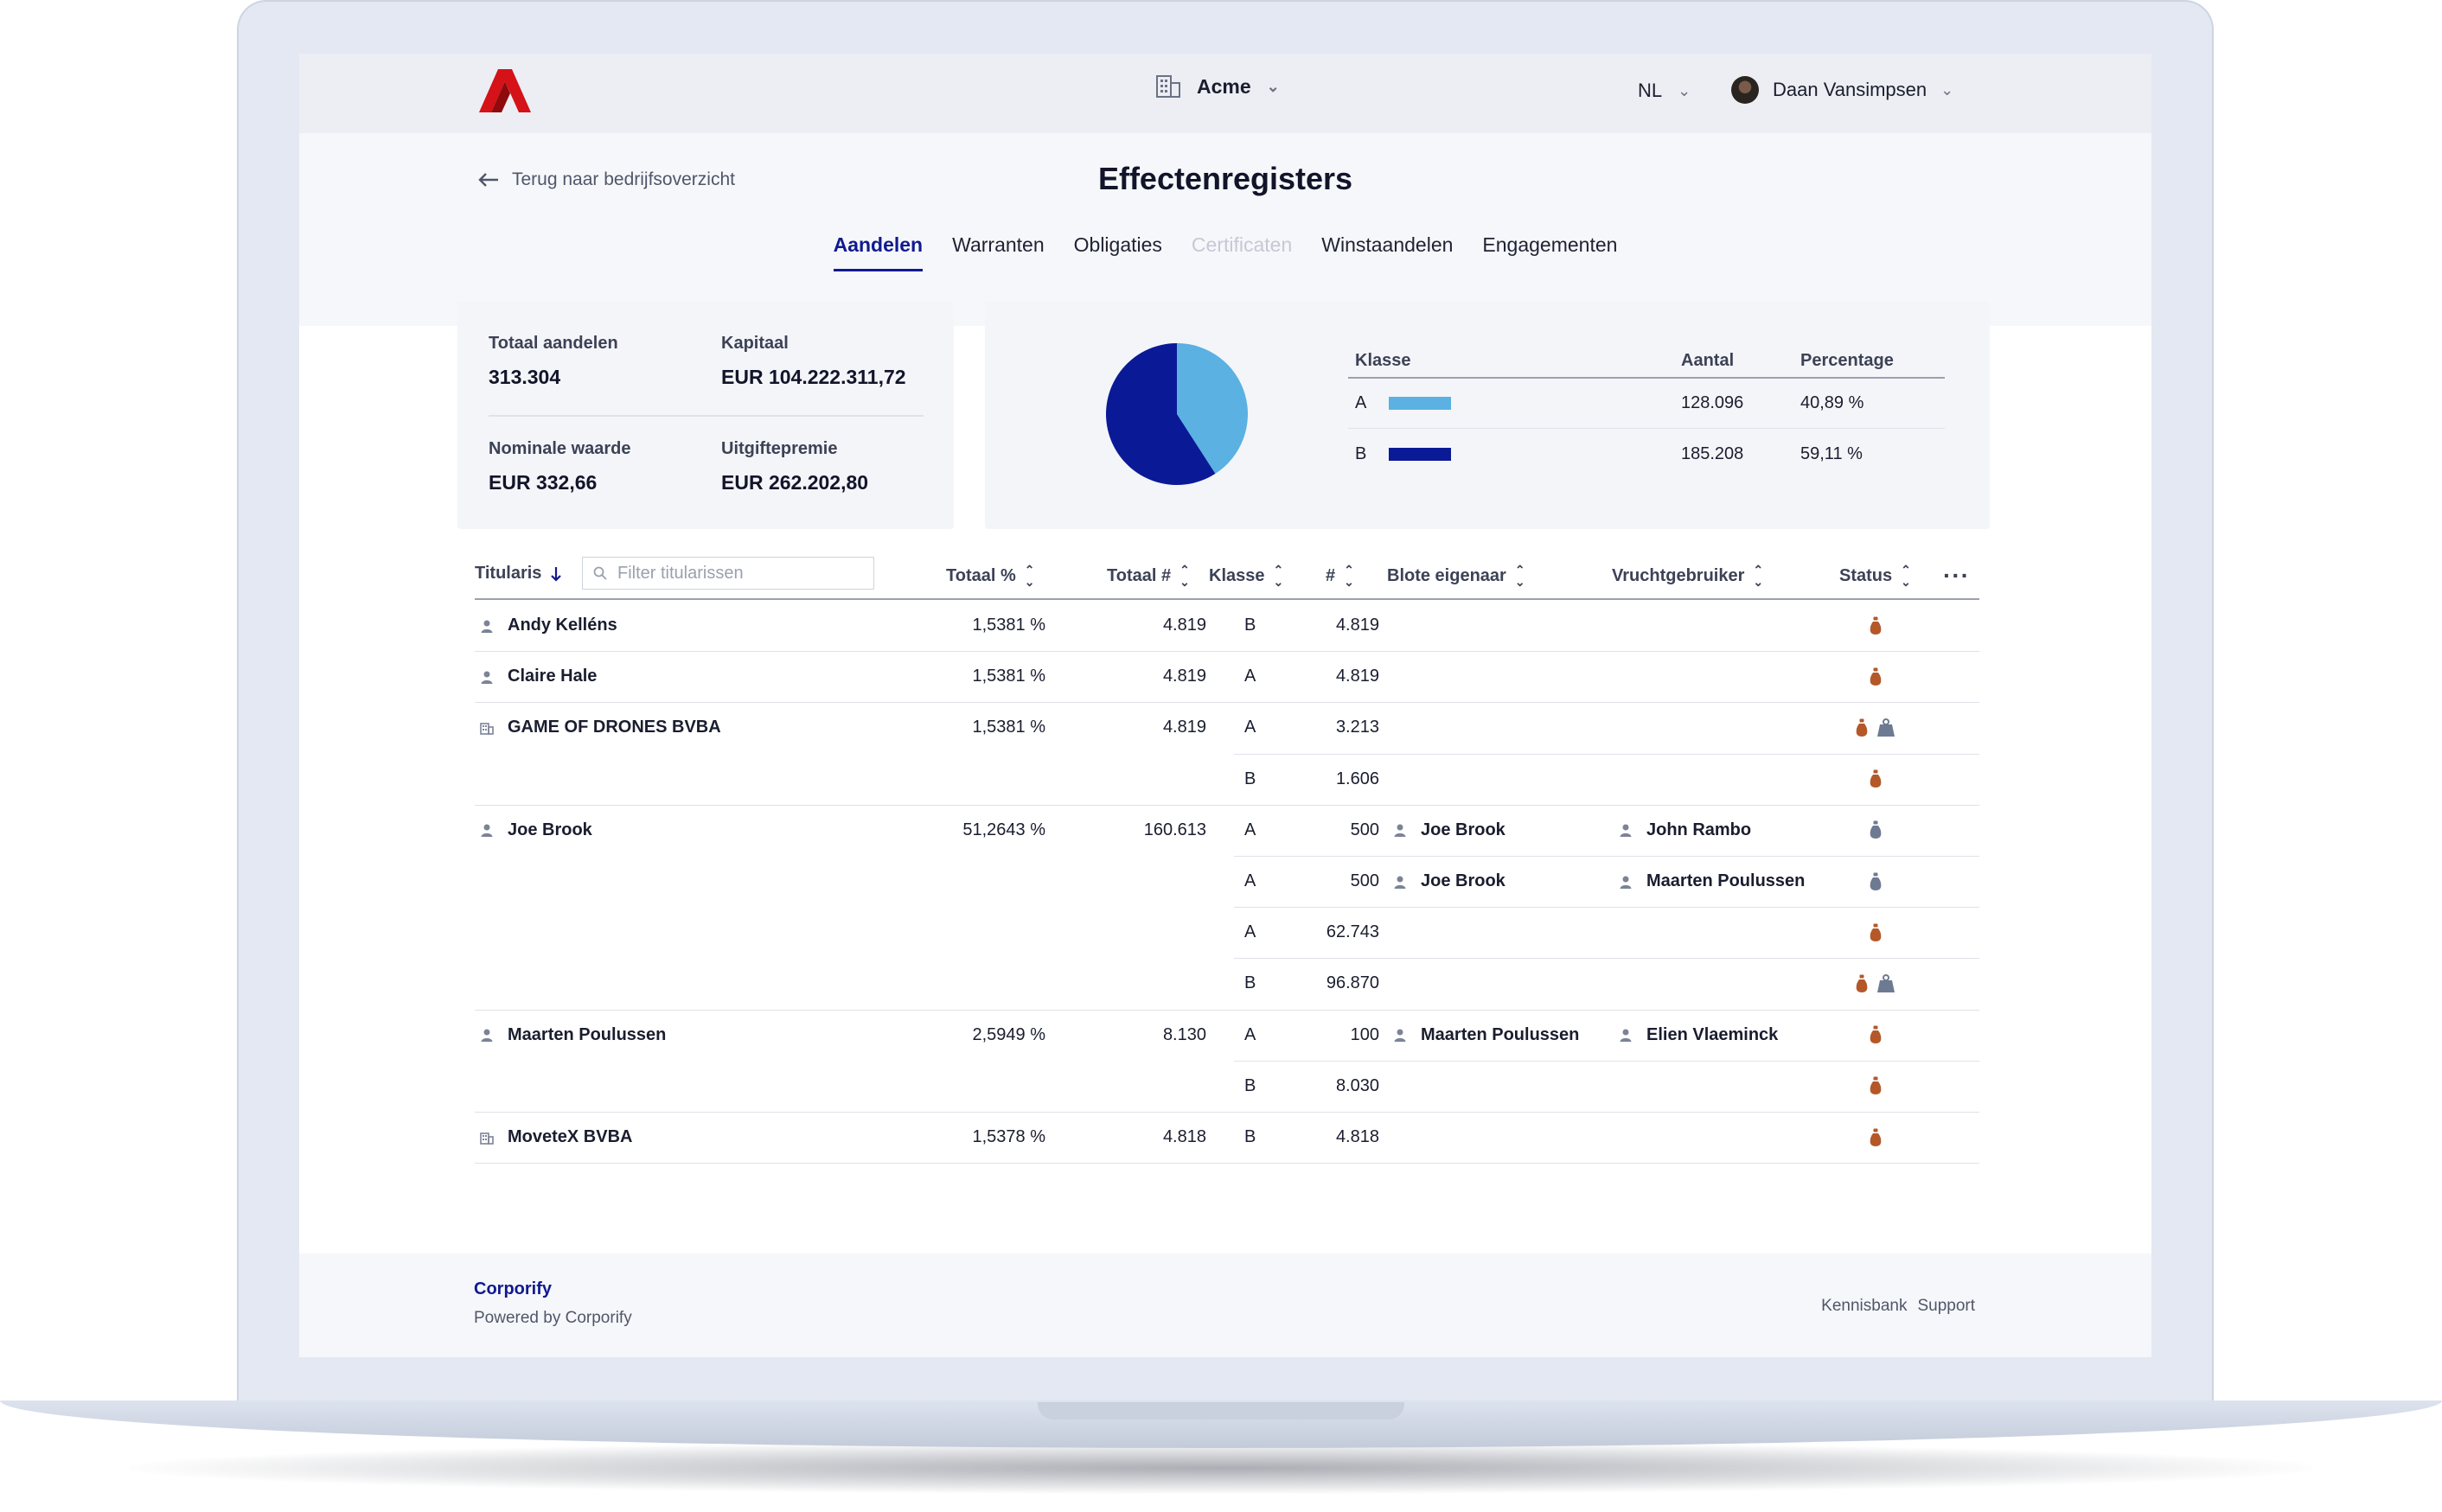 The image size is (2442, 1512). I want to click on table-row: Andy Kelléns 1,5381 % 4.819 B 4.819, so click(1227, 625).